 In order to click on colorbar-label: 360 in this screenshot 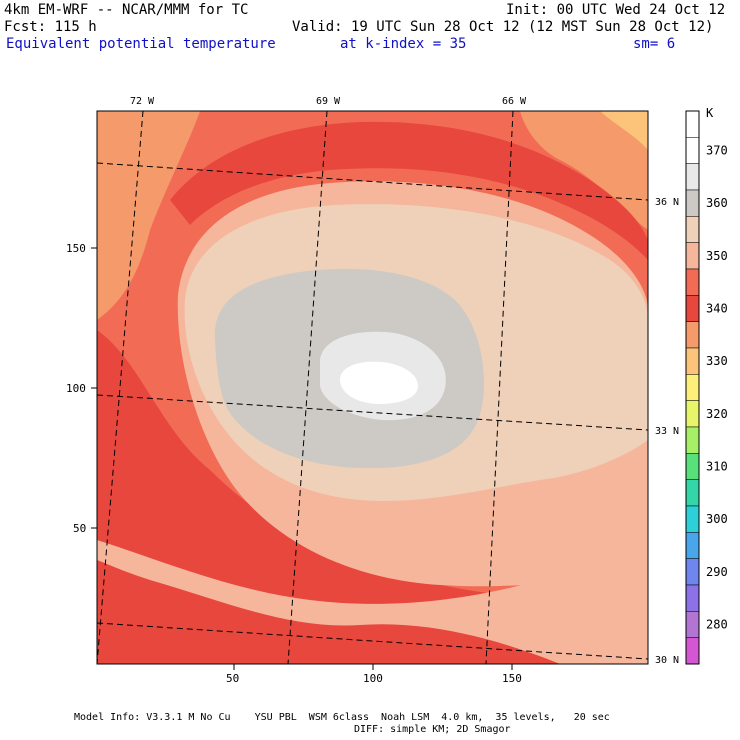, I will do `click(717, 203)`.